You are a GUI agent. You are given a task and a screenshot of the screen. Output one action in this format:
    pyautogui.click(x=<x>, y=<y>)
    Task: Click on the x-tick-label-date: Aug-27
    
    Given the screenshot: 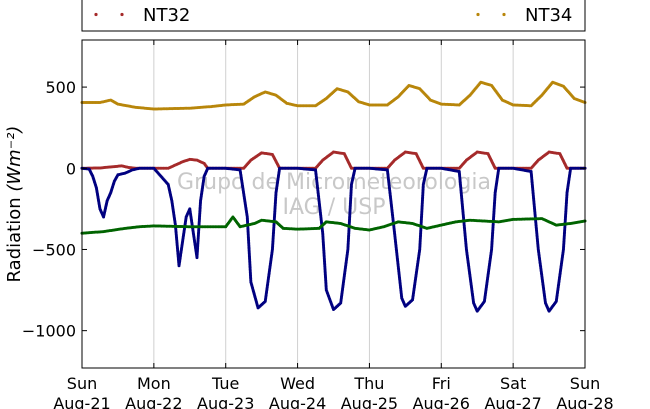 What is the action you would take?
    pyautogui.click(x=512, y=401)
    